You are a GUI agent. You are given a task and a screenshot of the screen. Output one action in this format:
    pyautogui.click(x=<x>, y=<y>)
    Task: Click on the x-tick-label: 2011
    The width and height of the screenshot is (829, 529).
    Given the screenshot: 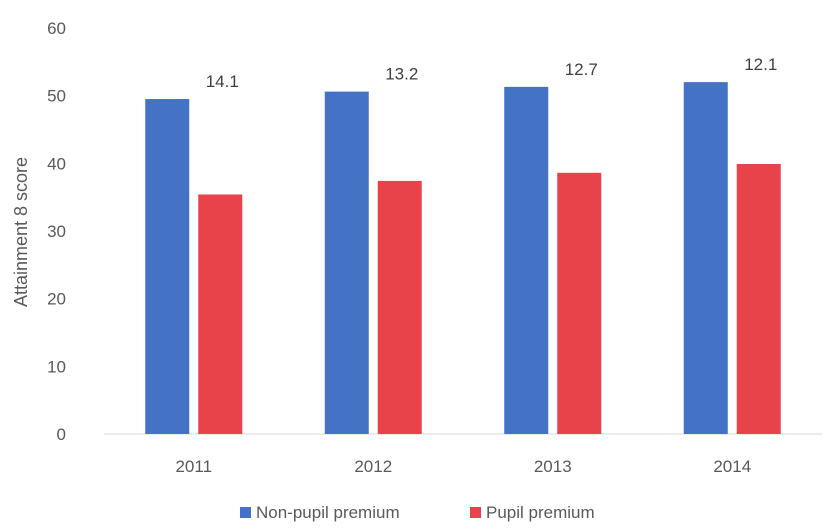 What is the action you would take?
    pyautogui.click(x=193, y=466)
    